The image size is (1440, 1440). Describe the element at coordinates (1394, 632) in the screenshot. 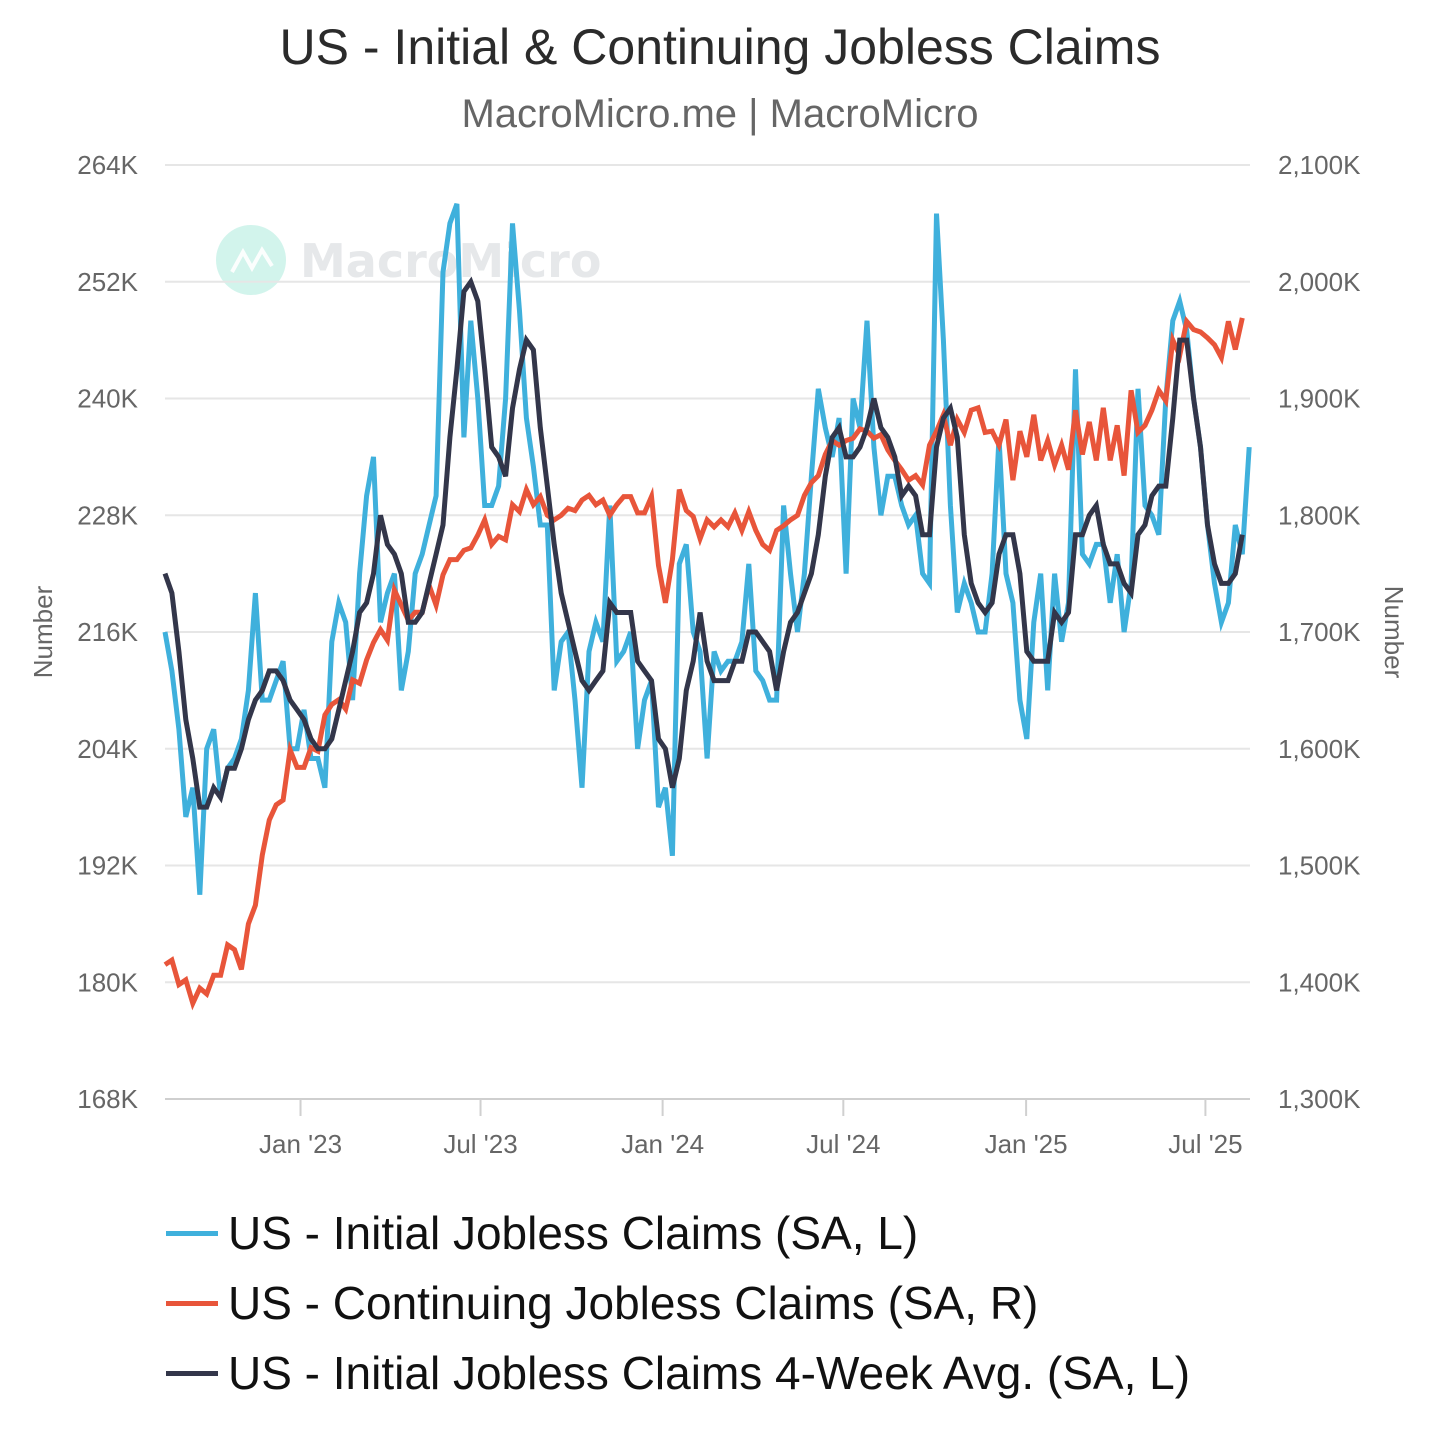

I see `y-axis-right-title: Number` at that location.